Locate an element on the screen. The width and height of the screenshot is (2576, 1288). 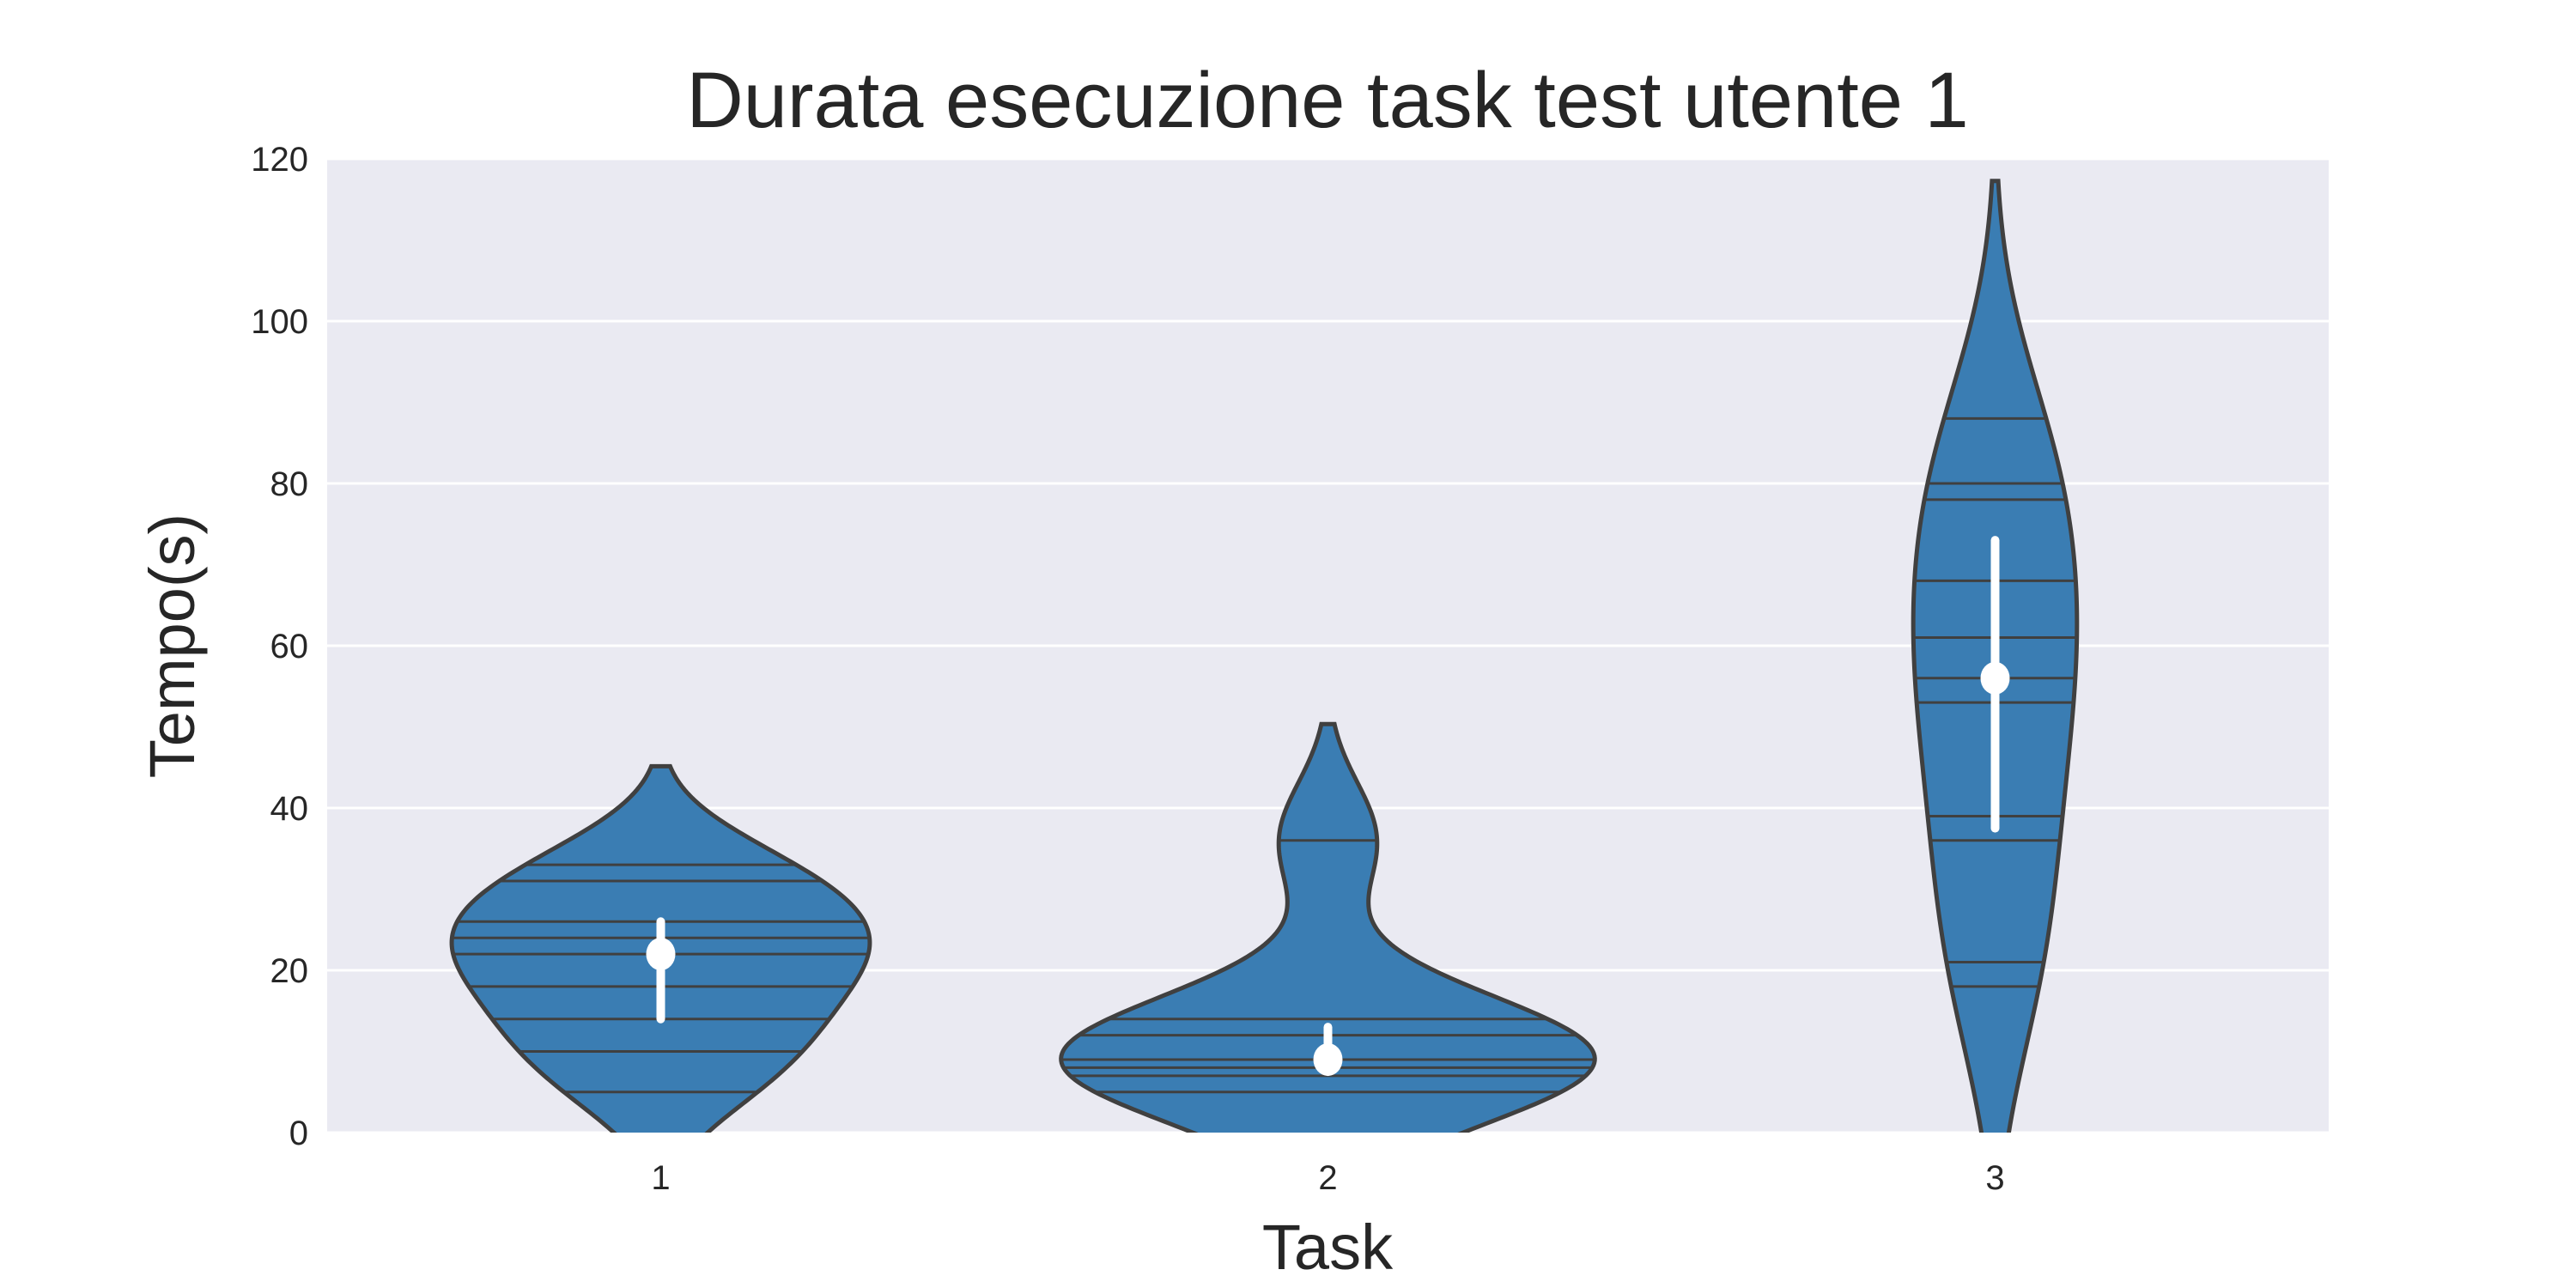
x-axis-label: Task is located at coordinates (1328, 1247).